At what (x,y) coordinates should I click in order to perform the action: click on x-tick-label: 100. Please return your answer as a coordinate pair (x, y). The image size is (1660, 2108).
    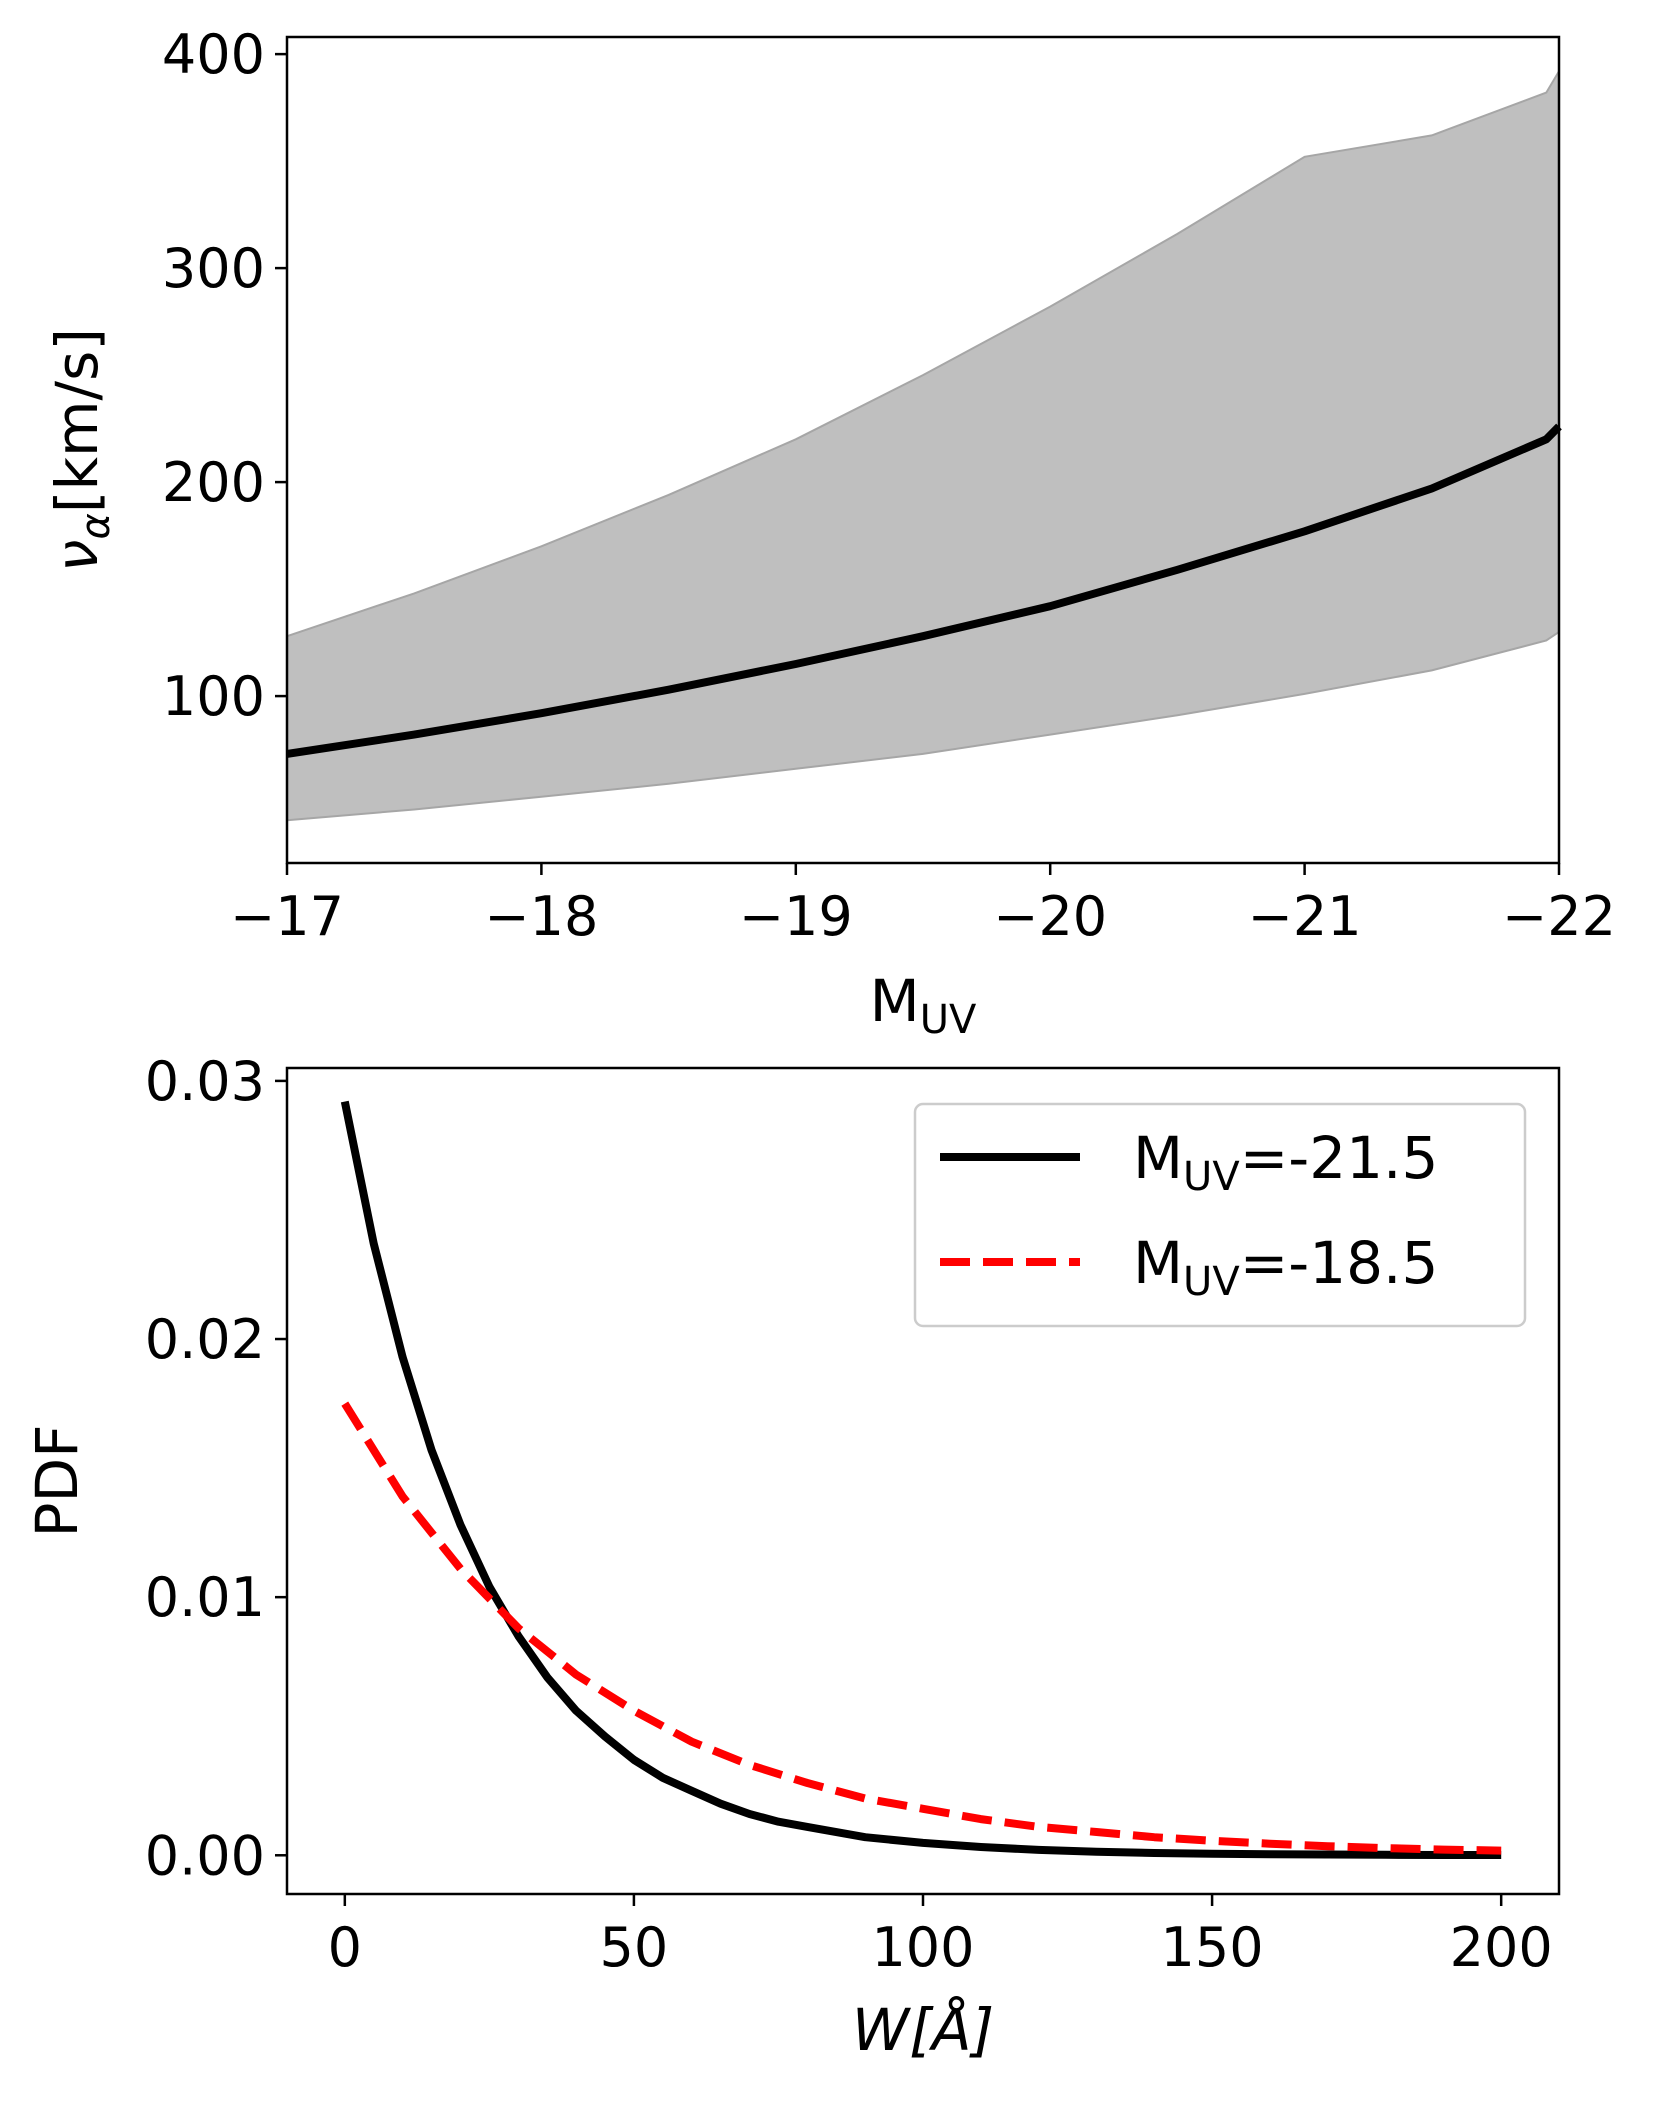
    Looking at the image, I should click on (922, 1947).